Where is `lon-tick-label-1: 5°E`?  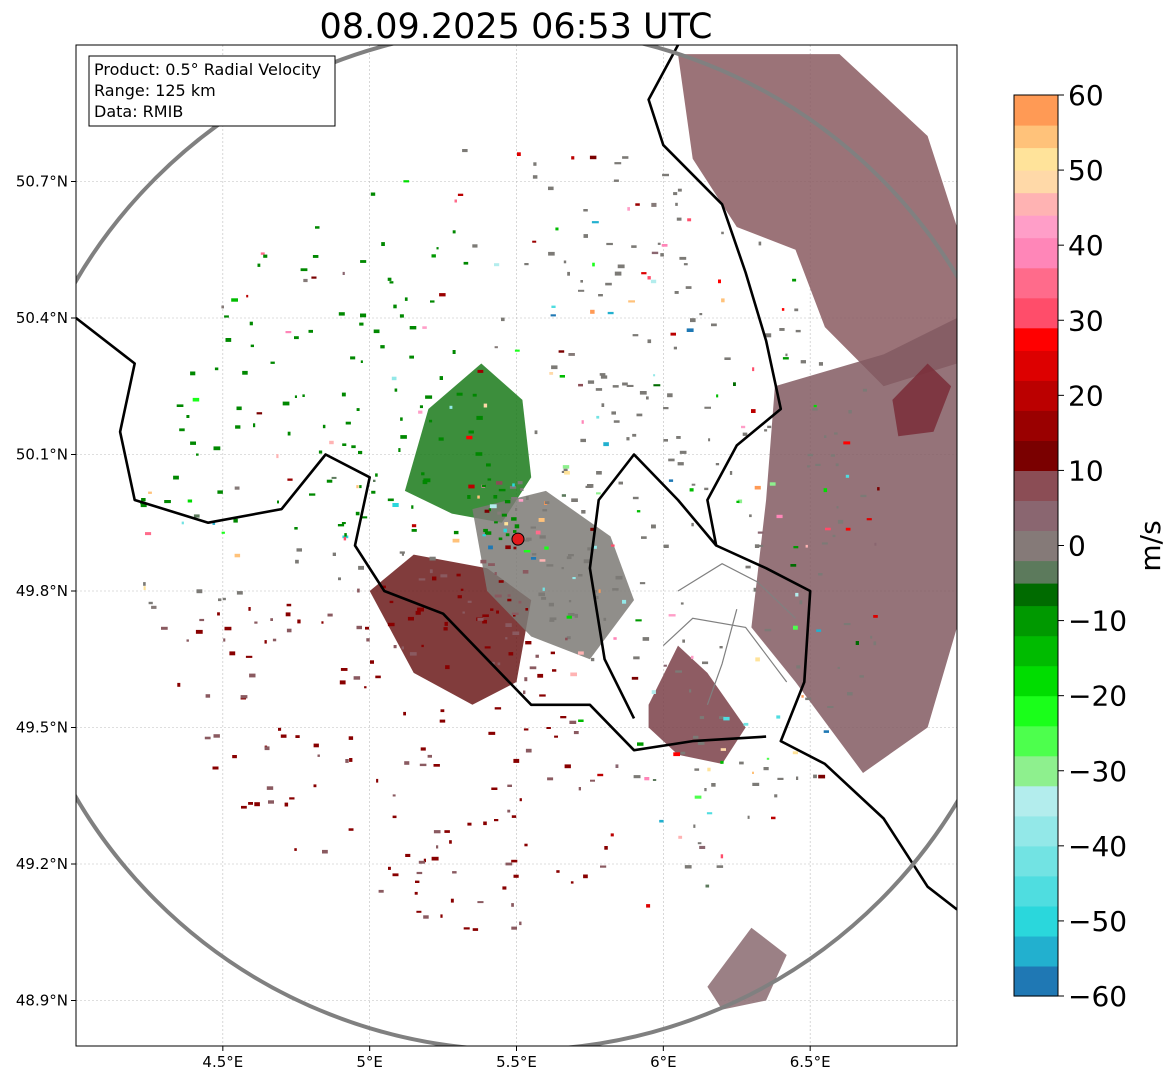 lon-tick-label-1: 5°E is located at coordinates (369, 1062).